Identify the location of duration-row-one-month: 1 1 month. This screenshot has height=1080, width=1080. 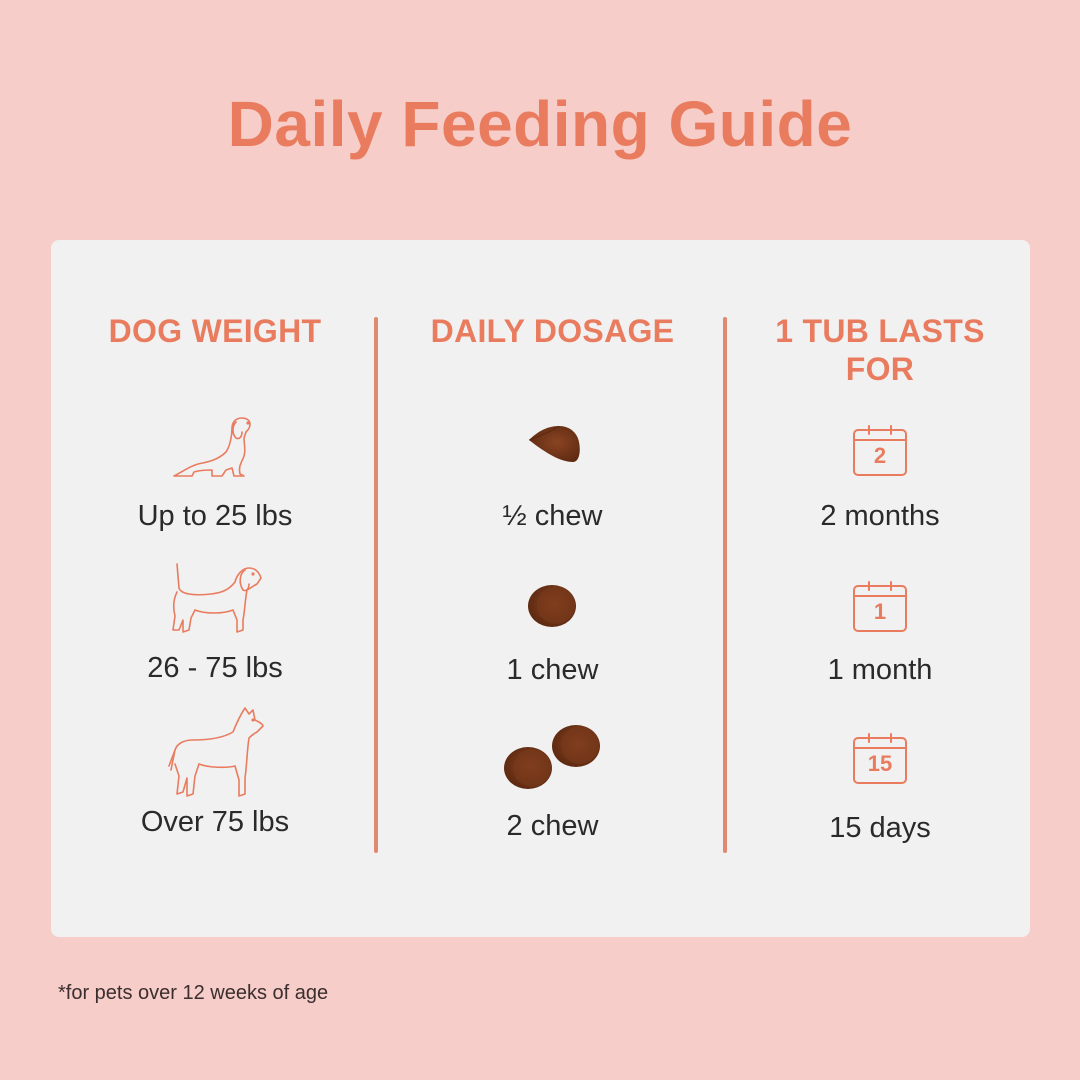
(880, 633).